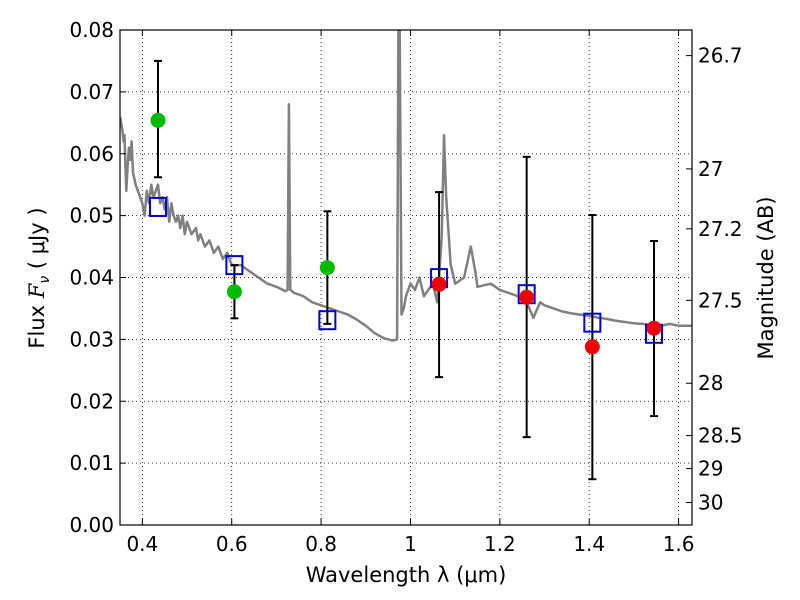  What do you see at coordinates (37, 290) in the screenshot?
I see `y-axis-label-var: F` at bounding box center [37, 290].